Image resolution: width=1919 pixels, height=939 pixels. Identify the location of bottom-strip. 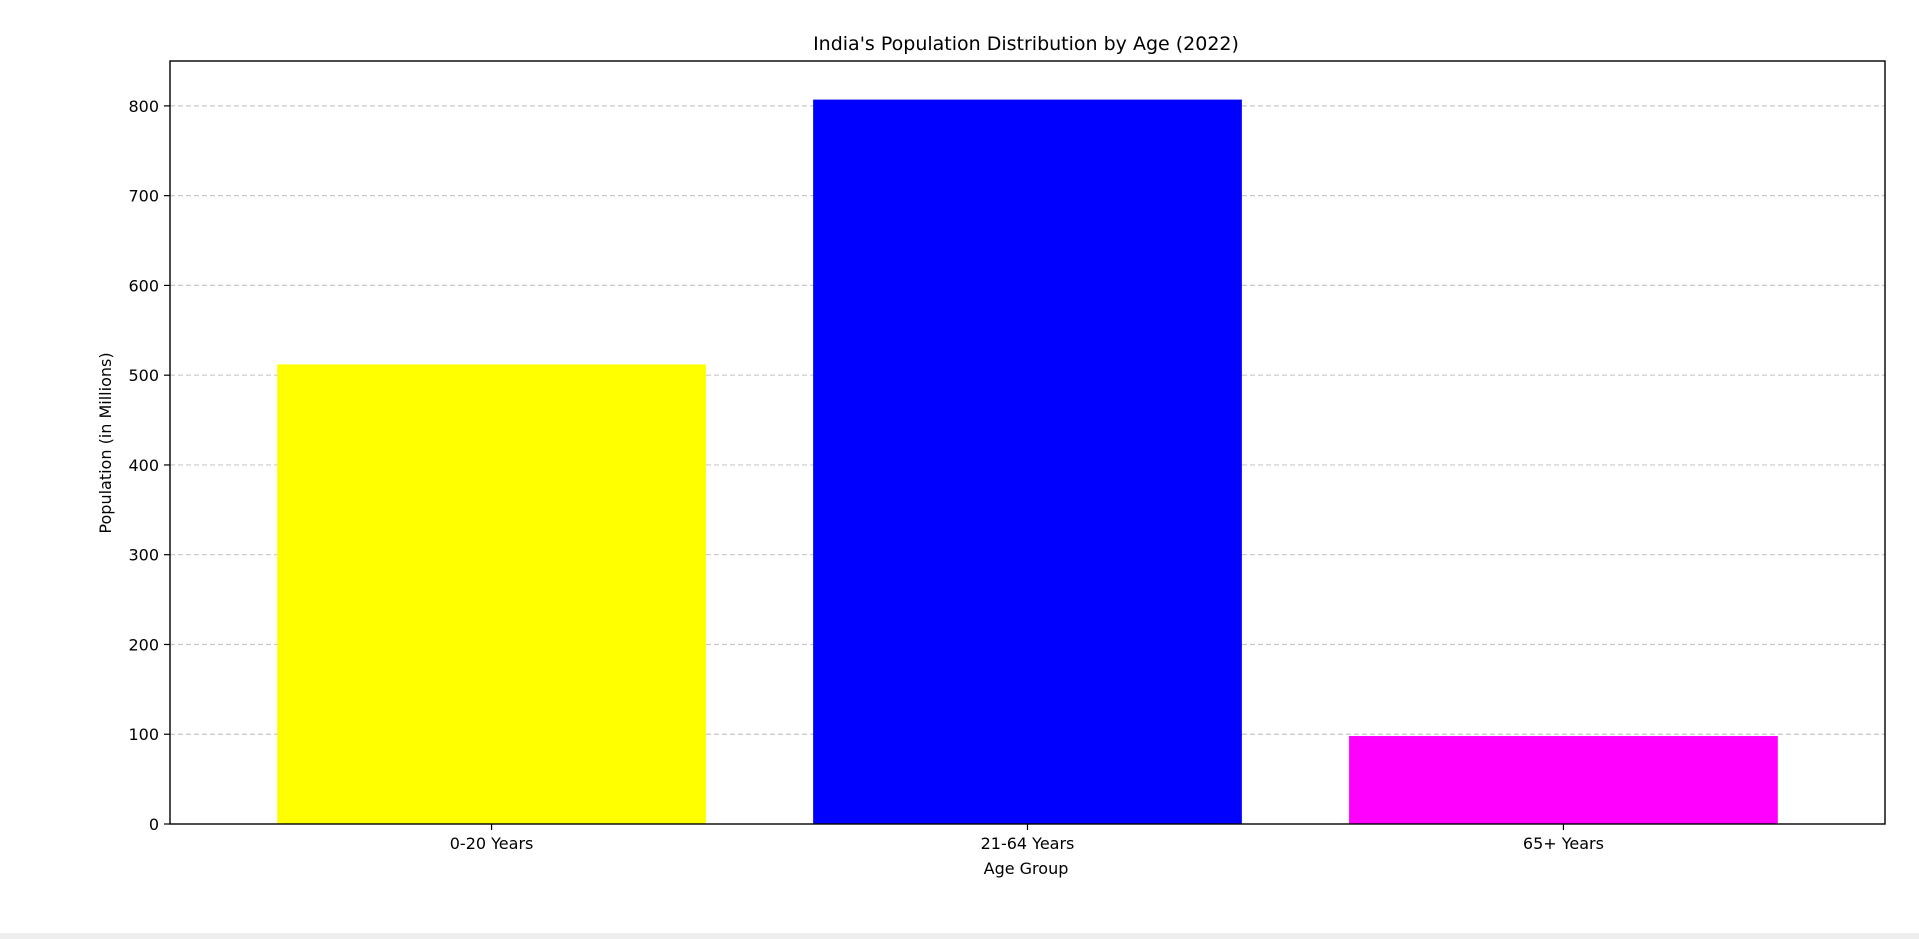
(959, 936).